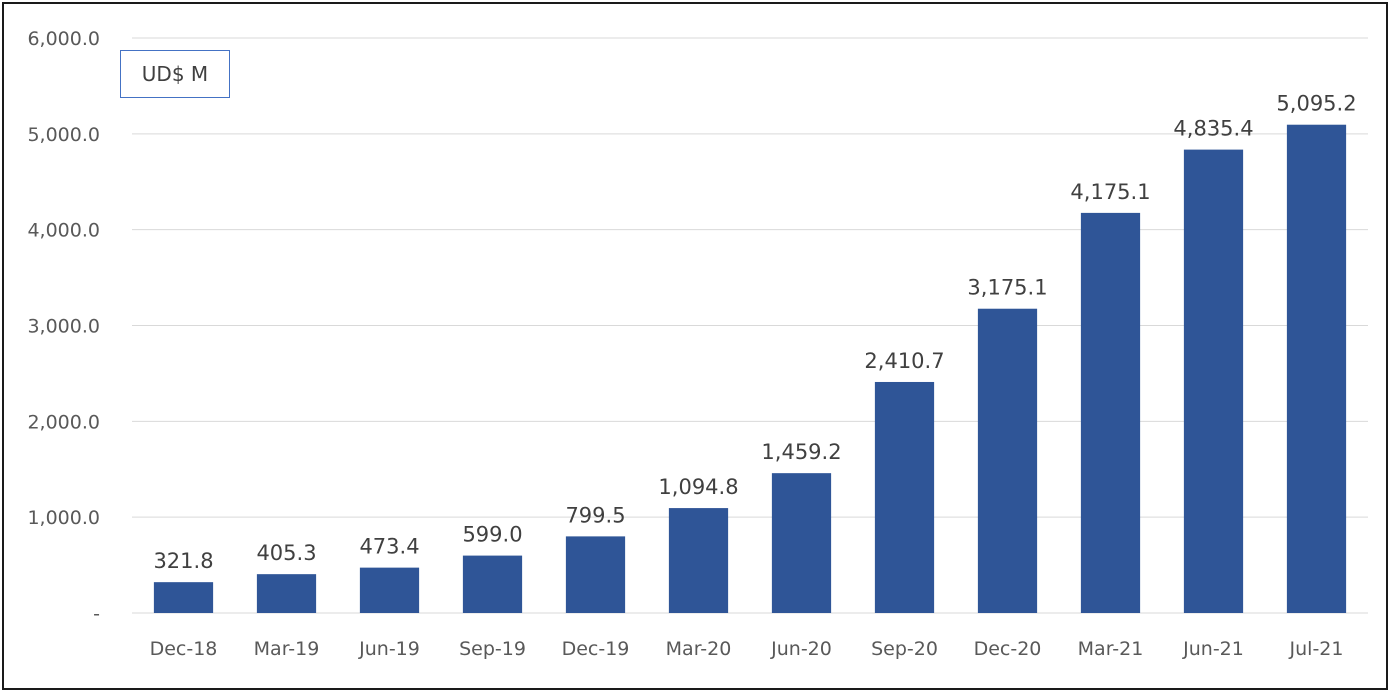 This screenshot has width=1392, height=694. Describe the element at coordinates (389, 649) in the screenshot. I see `x-tick-label-Jun-19: Jun-19` at that location.